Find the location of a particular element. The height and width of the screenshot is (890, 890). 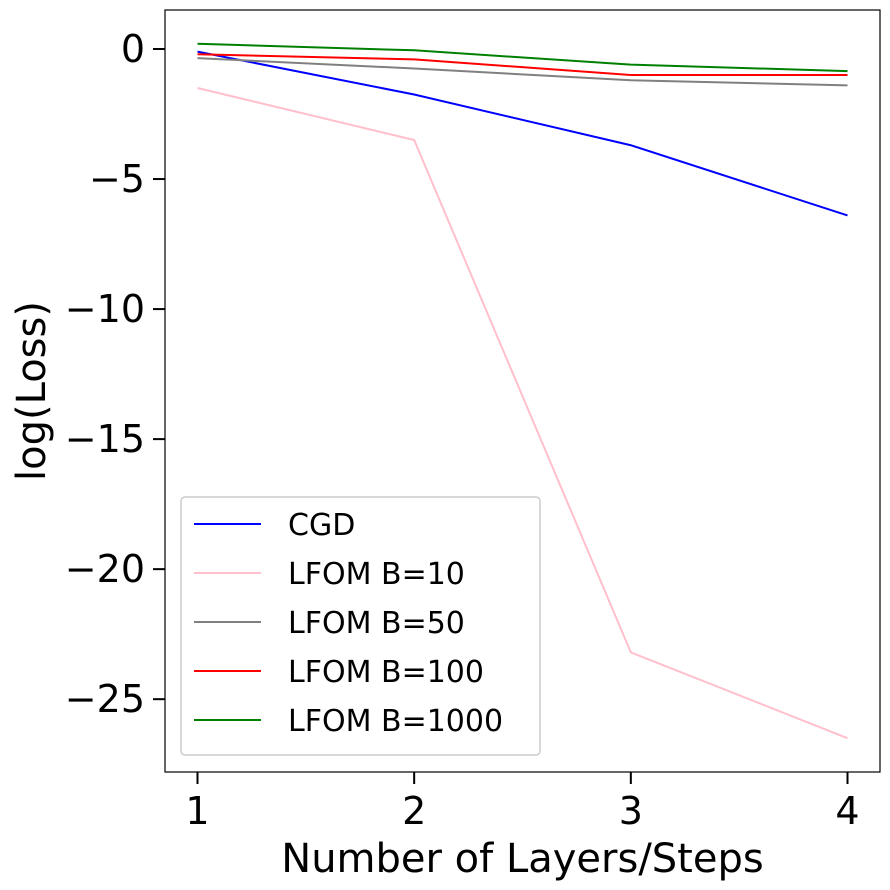

x-tick-label: 3 is located at coordinates (631, 811).